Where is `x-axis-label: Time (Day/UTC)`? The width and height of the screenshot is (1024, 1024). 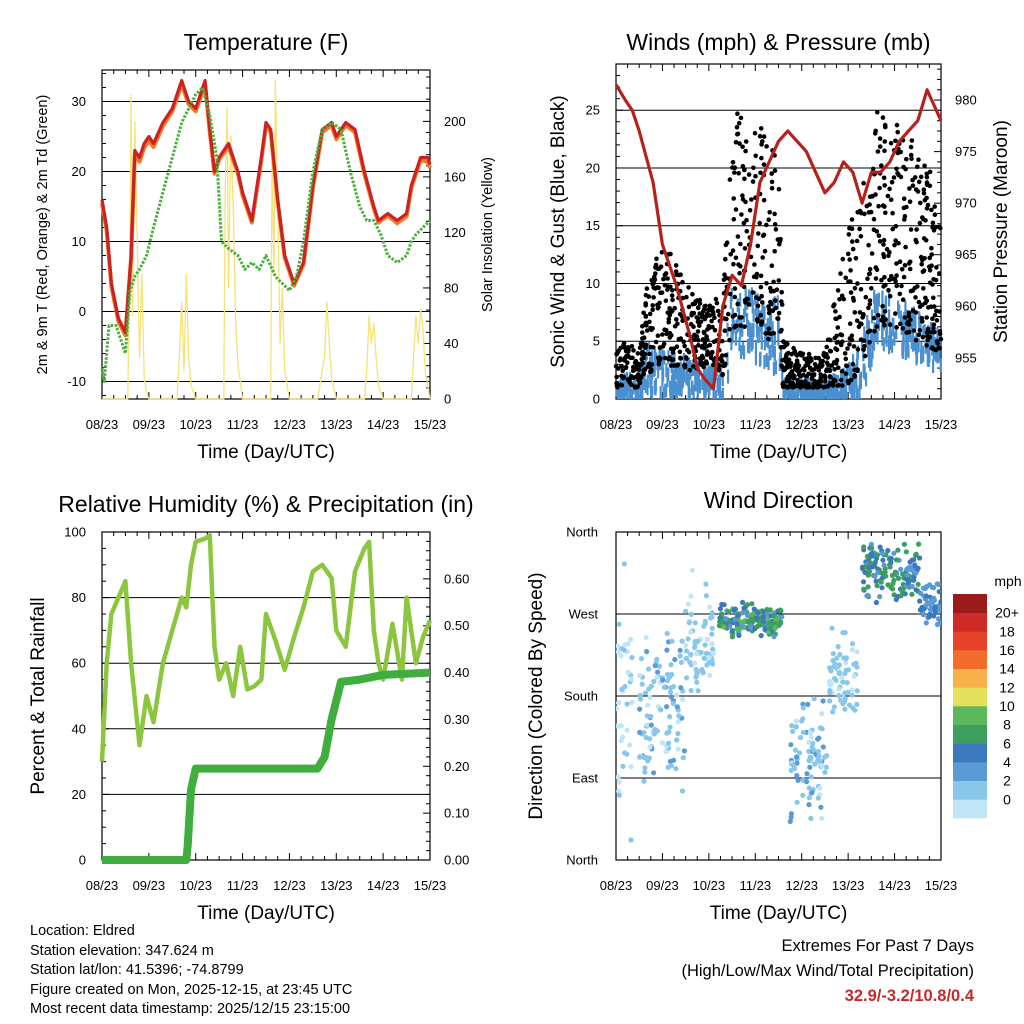 x-axis-label: Time (Day/UTC) is located at coordinates (266, 452).